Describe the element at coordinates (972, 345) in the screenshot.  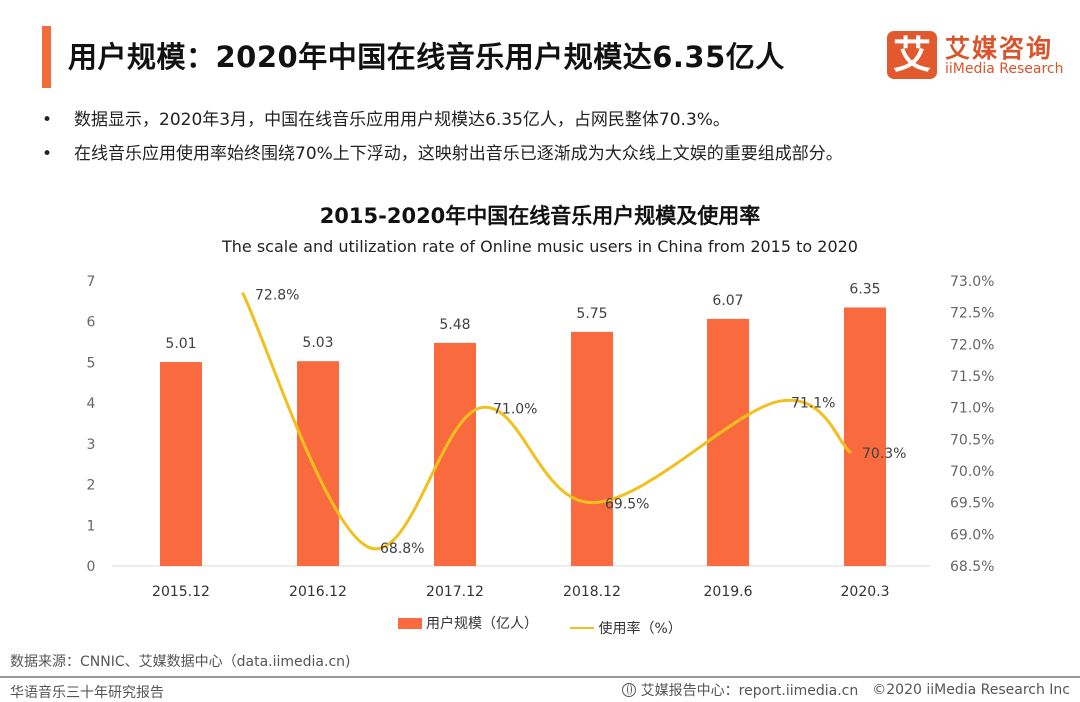
I see `y-right-tick-label: 72.0%` at that location.